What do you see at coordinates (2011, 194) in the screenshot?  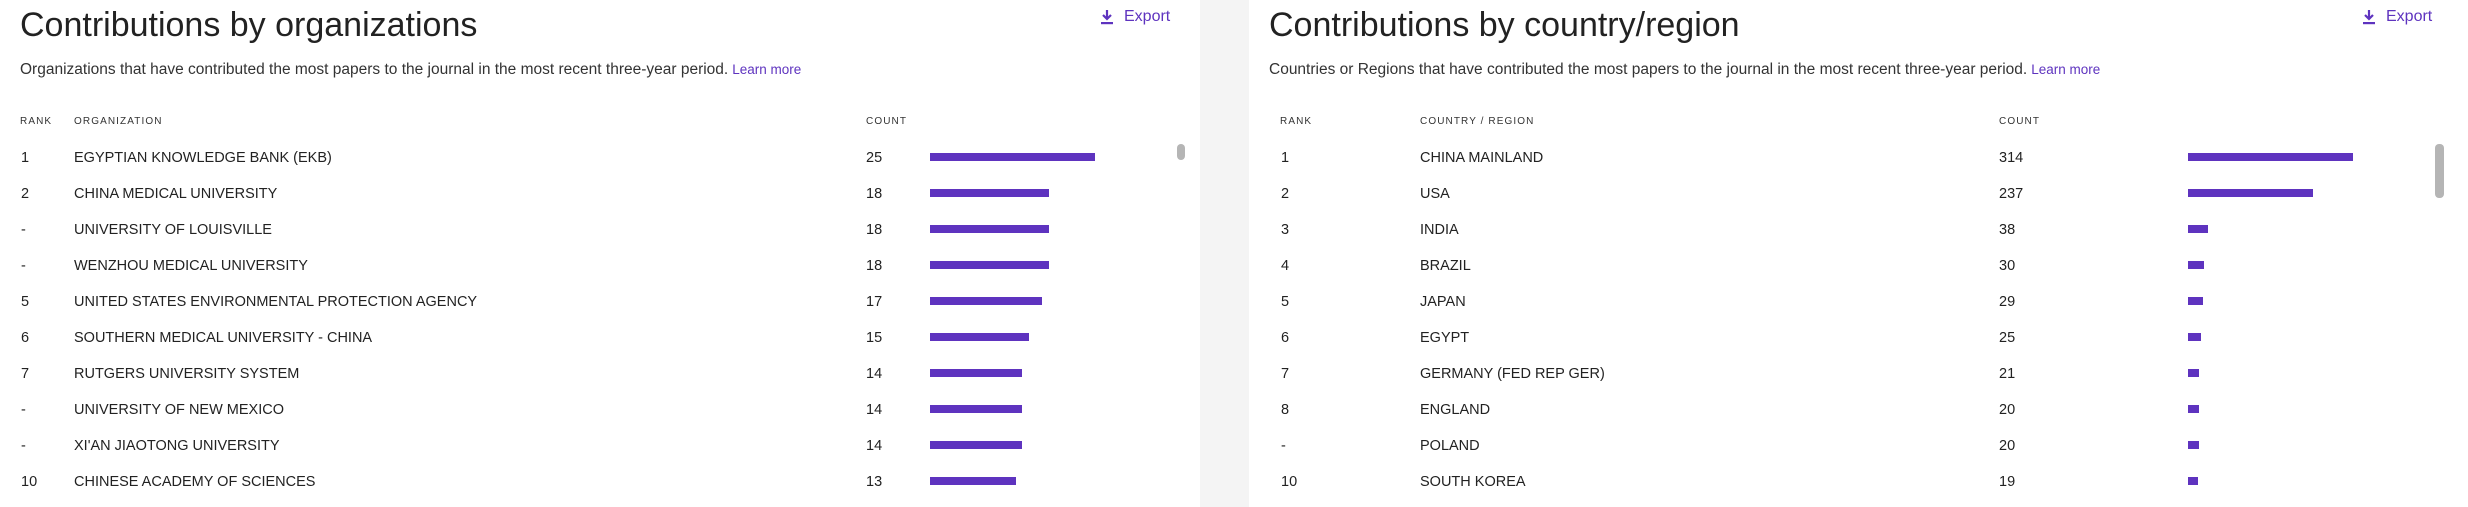 I see `count-cell: 237` at bounding box center [2011, 194].